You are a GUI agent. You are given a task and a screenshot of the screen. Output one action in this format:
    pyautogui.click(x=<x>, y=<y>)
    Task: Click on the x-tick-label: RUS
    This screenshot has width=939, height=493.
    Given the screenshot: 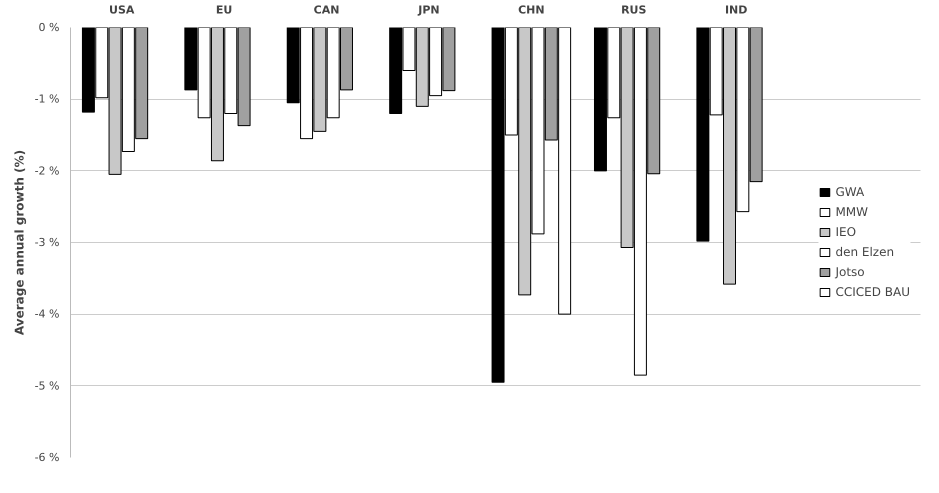 What is the action you would take?
    pyautogui.click(x=633, y=10)
    